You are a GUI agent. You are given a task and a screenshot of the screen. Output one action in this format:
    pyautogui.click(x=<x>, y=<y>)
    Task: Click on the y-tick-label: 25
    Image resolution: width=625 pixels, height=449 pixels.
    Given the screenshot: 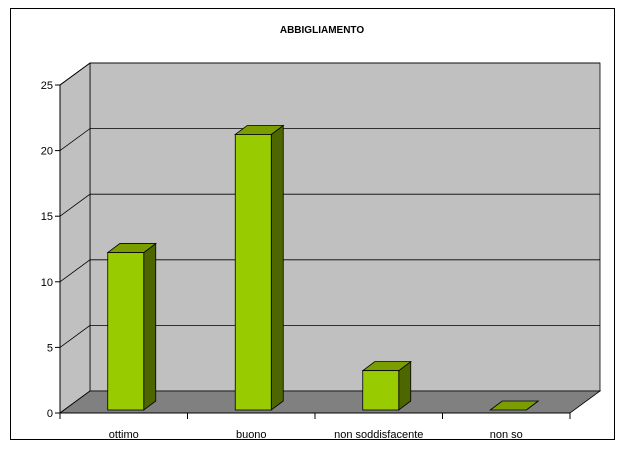 What is the action you would take?
    pyautogui.click(x=47, y=86)
    